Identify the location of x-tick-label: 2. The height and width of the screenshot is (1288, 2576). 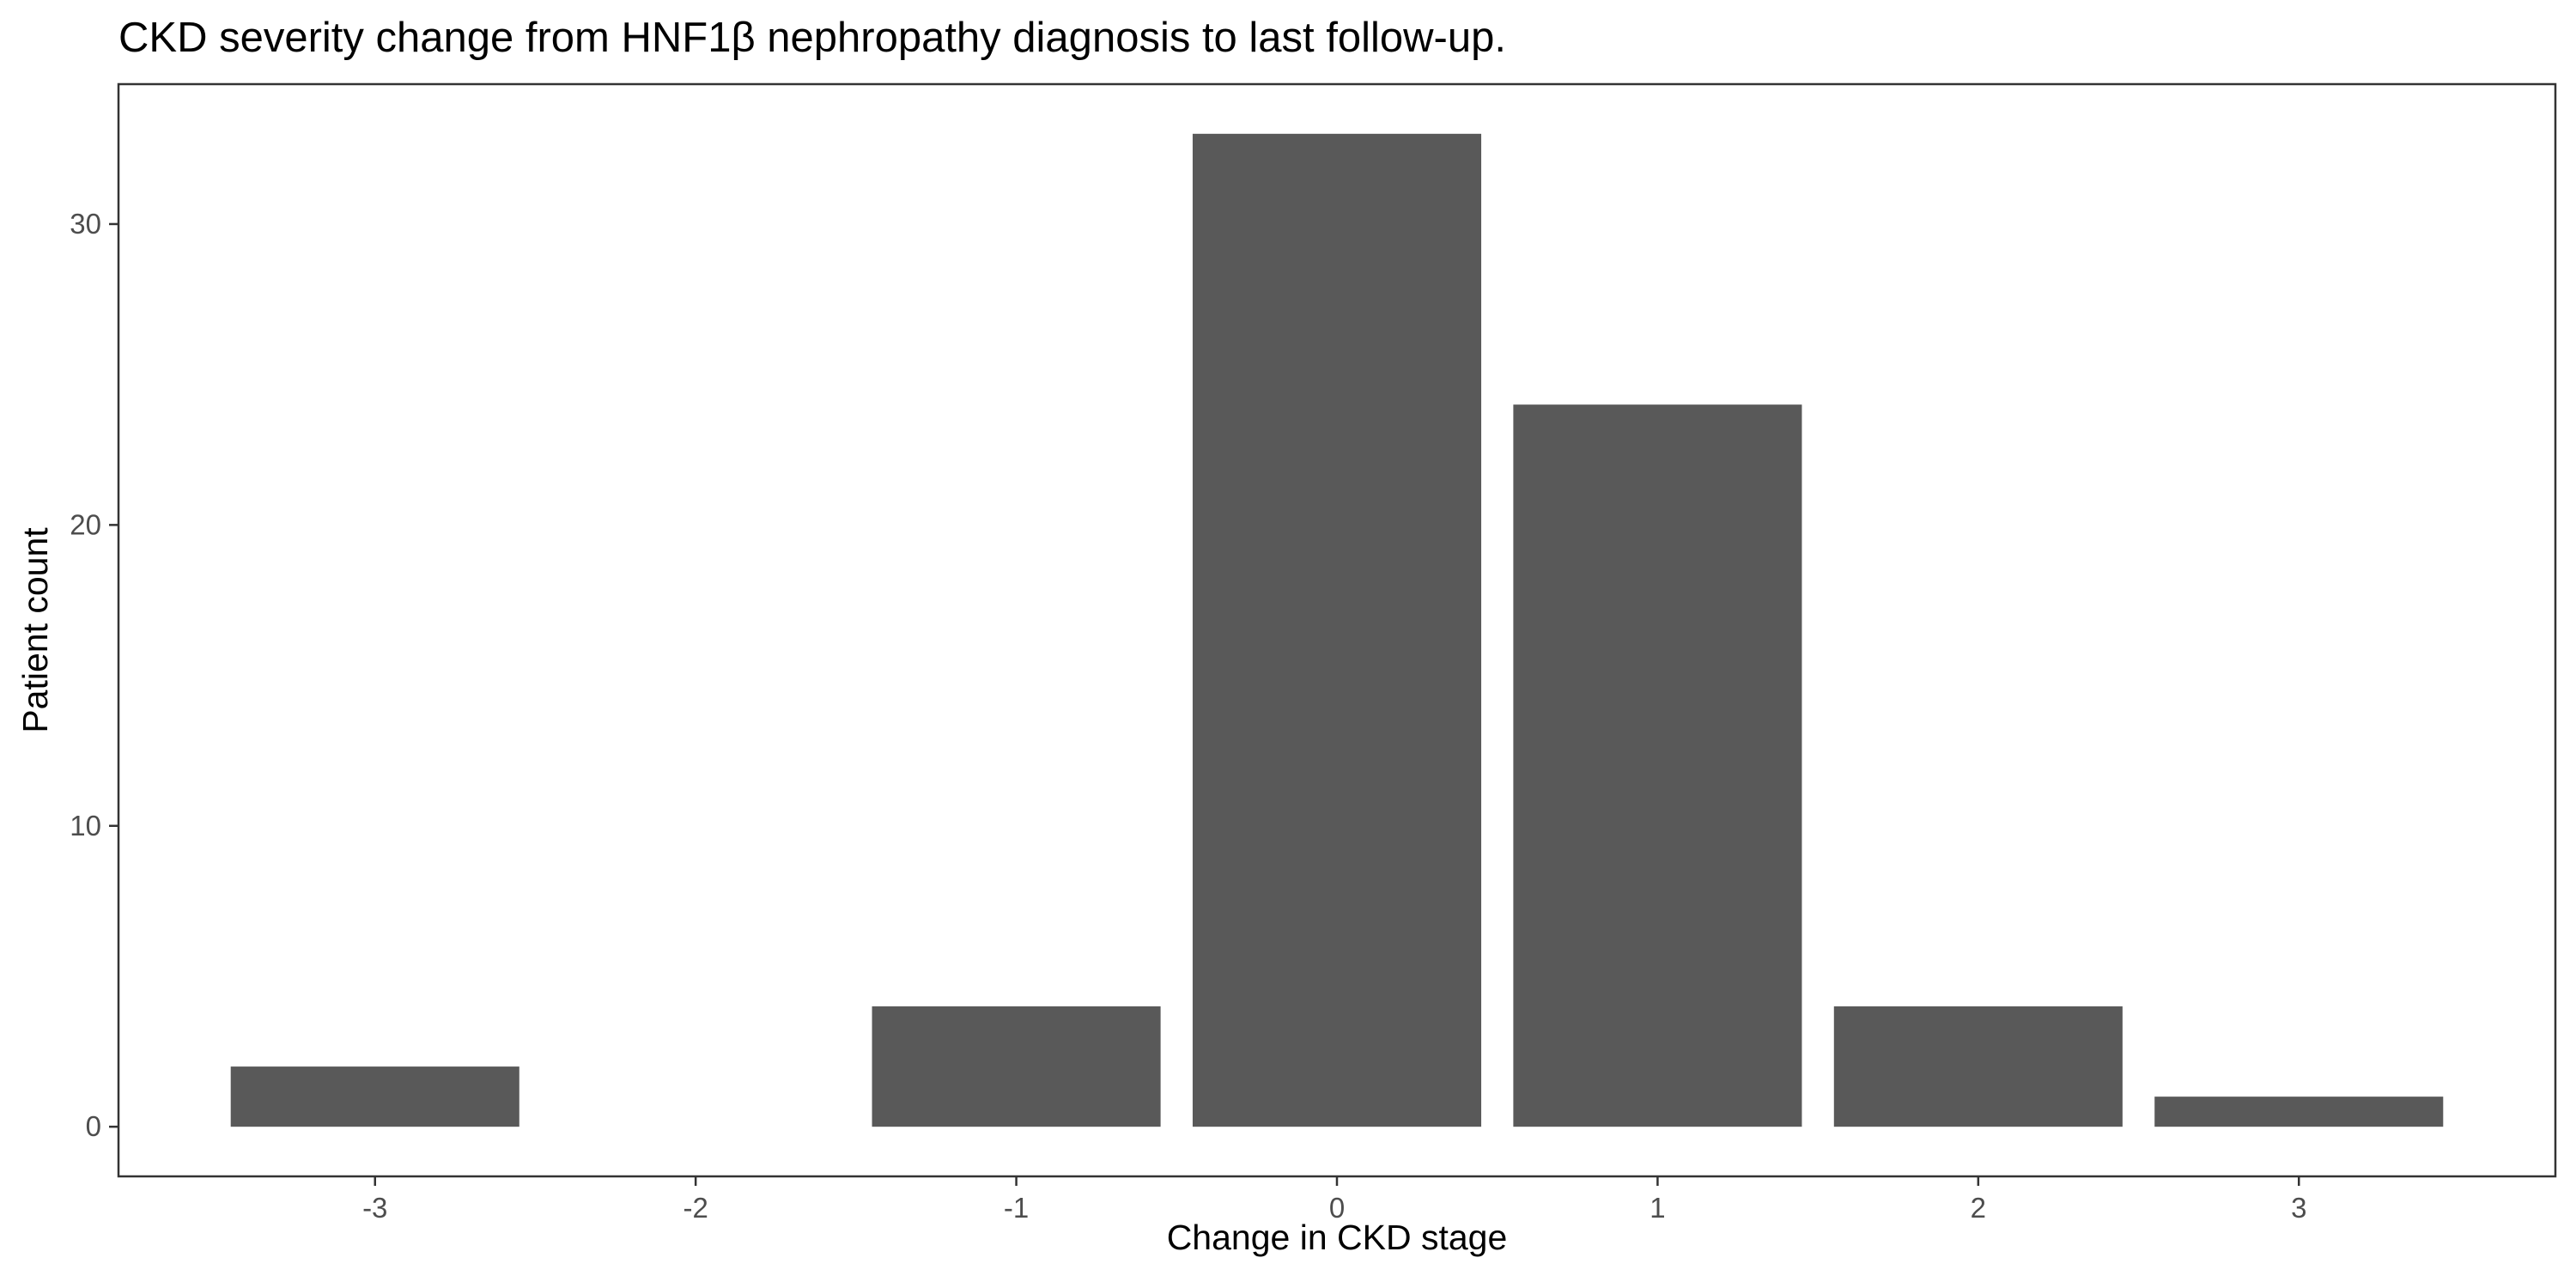
(1978, 1208).